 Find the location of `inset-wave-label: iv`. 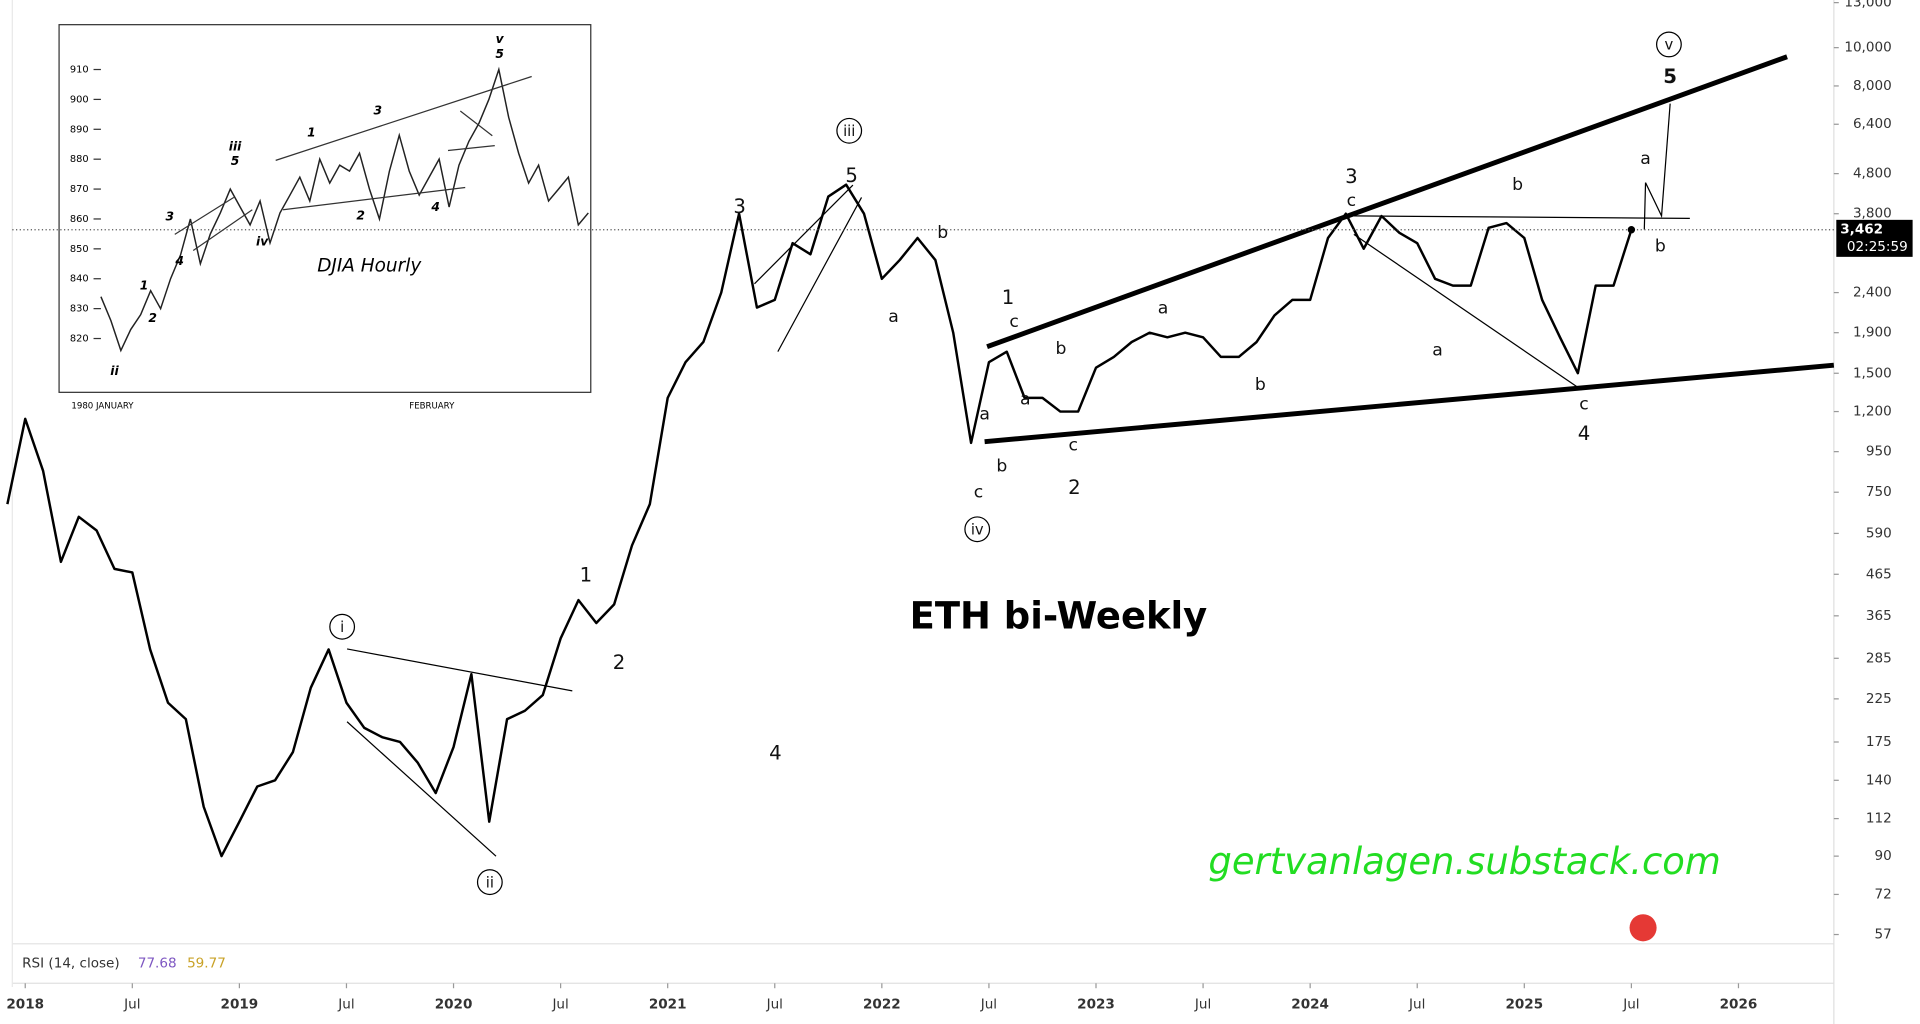

inset-wave-label: iv is located at coordinates (262, 241).